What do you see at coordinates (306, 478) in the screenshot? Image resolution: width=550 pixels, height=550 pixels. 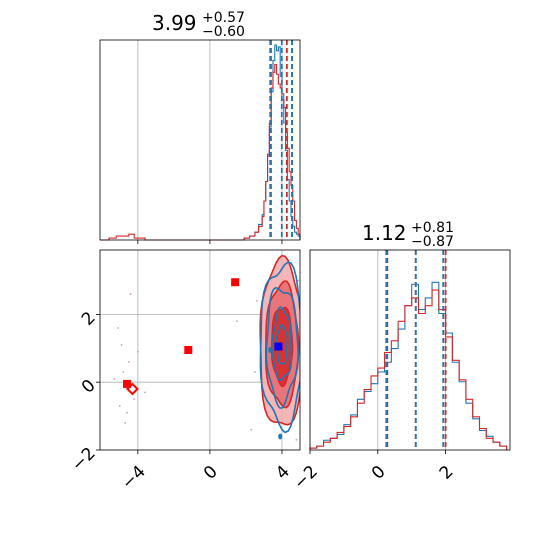 I see `hist2-x-tick-label: −2` at bounding box center [306, 478].